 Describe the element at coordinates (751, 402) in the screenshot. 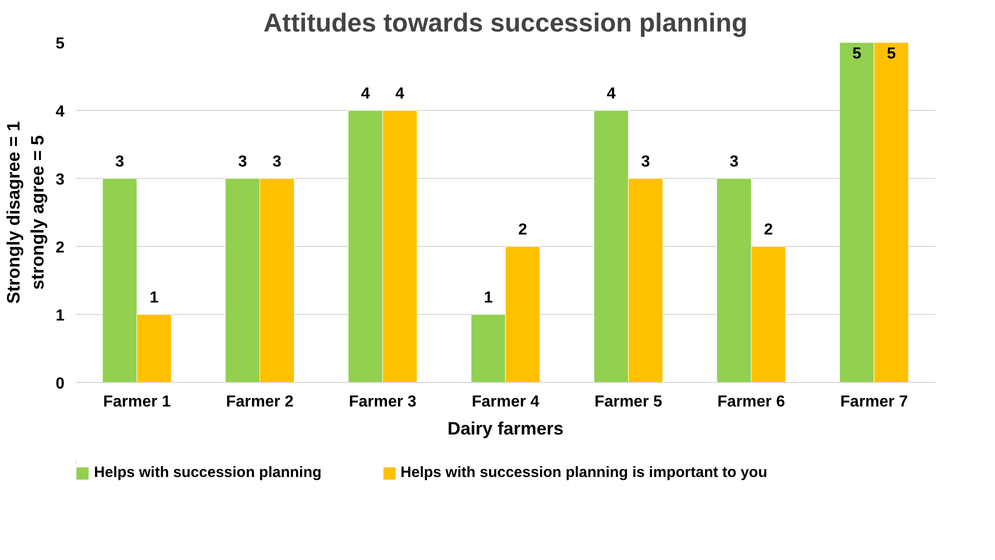

I see `x-tick-label: Farmer 6` at that location.